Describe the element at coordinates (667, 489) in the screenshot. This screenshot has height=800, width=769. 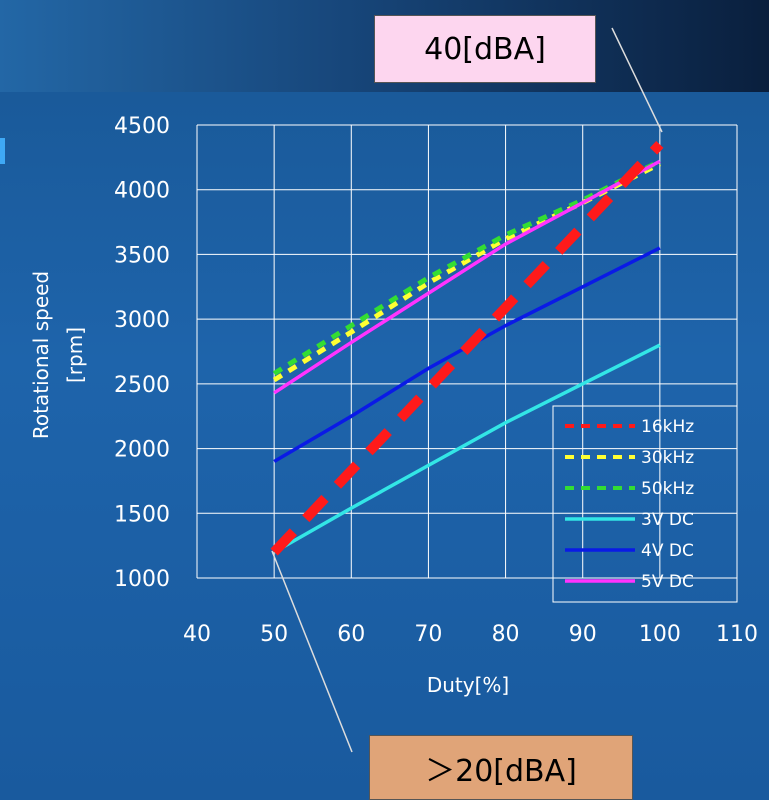
I see `legend-label: 50kHz` at that location.